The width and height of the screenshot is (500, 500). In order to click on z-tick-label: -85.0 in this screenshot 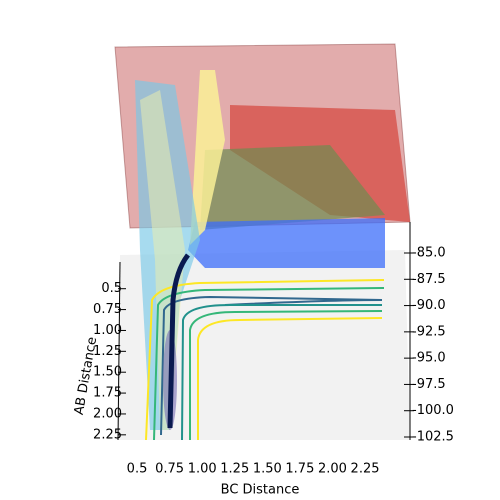, I will do `click(429, 253)`.